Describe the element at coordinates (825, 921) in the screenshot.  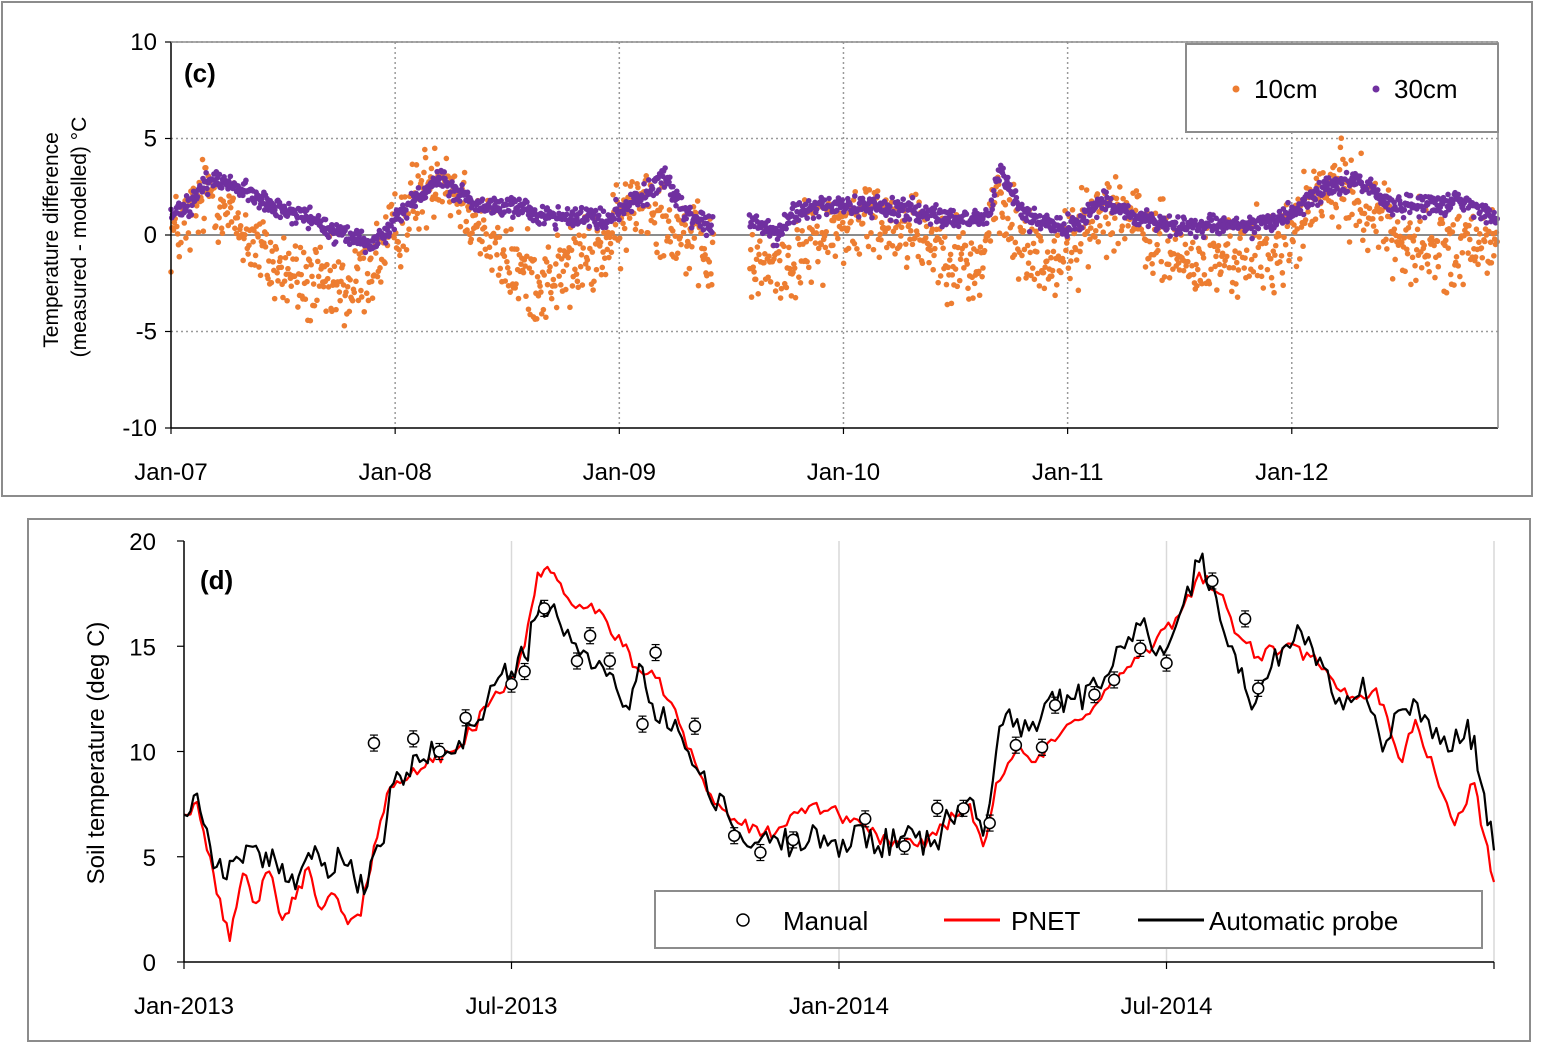
I see `legend-label-manual: Manual` at that location.